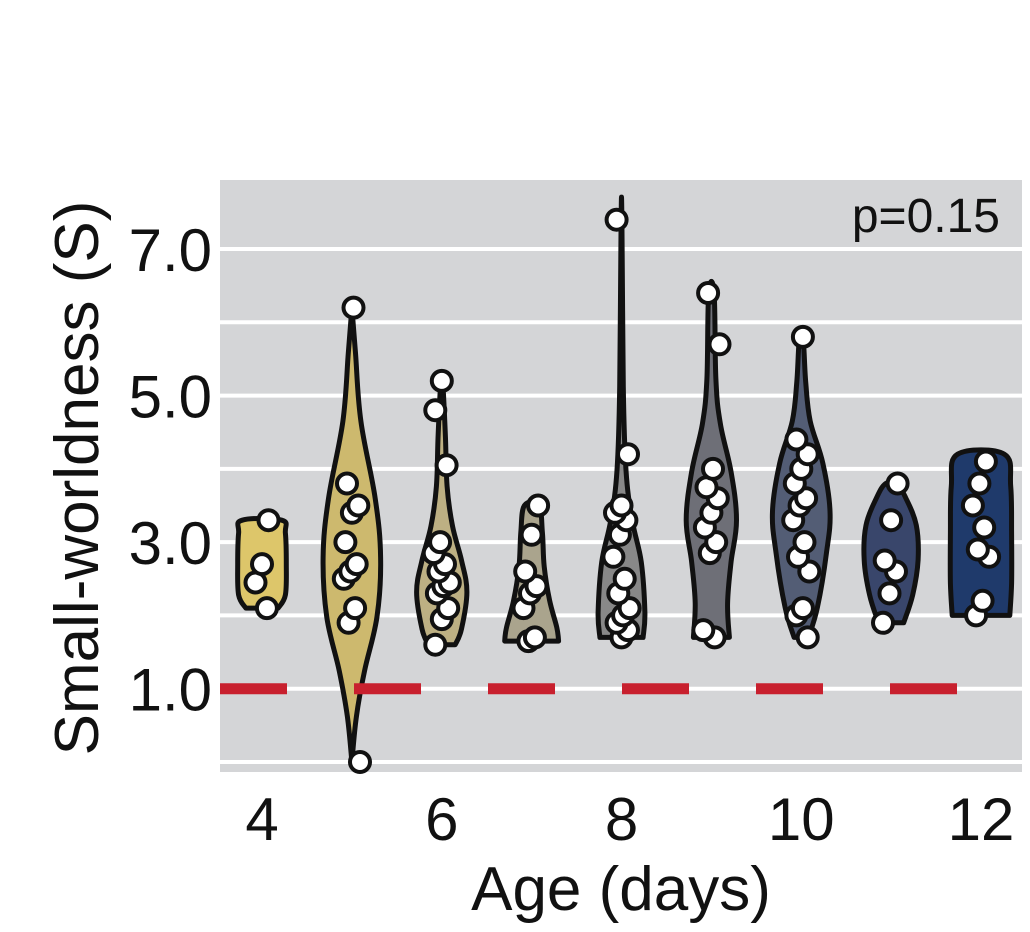  What do you see at coordinates (170, 397) in the screenshot?
I see `y-tick-label: 5.0` at bounding box center [170, 397].